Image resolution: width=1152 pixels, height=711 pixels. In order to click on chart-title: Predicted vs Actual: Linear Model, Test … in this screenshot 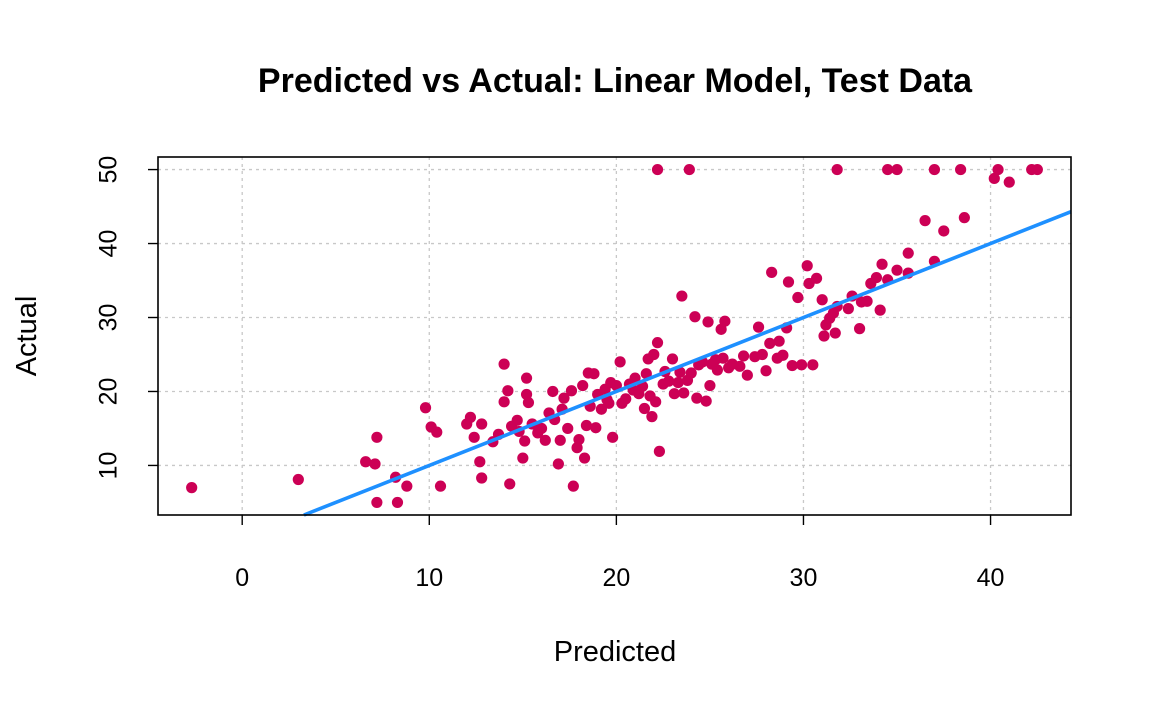, I will do `click(615, 81)`.